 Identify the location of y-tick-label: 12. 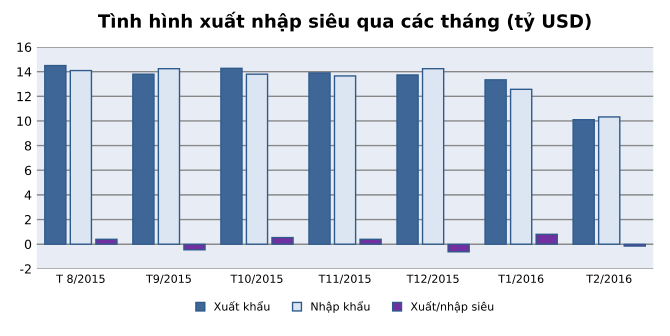
(24, 97).